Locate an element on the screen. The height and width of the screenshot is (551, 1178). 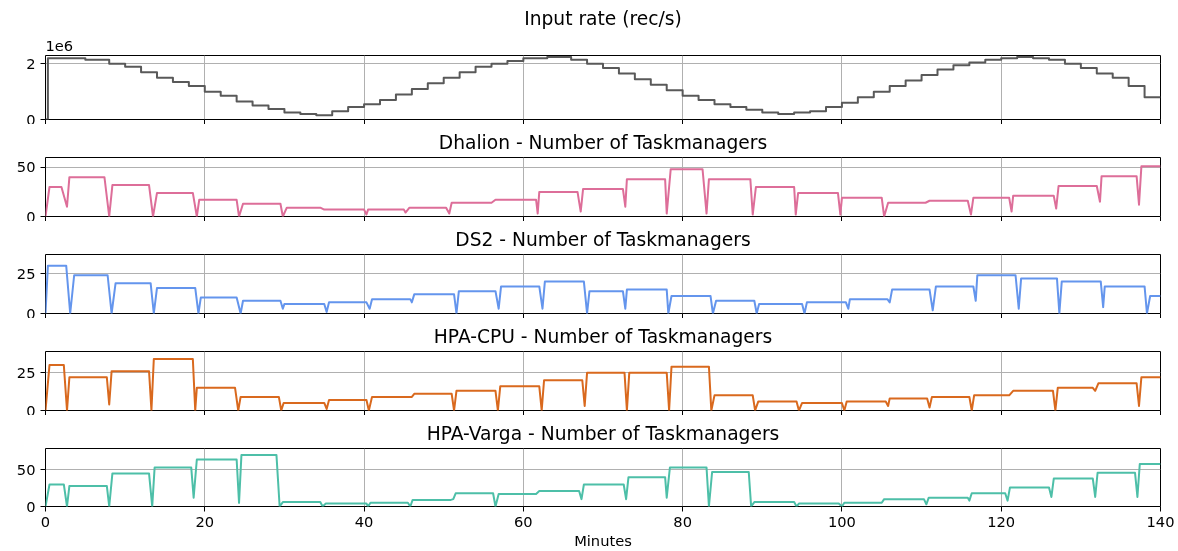
chart-title: HPA-CPU - Number of Taskmanagers is located at coordinates (603, 336).